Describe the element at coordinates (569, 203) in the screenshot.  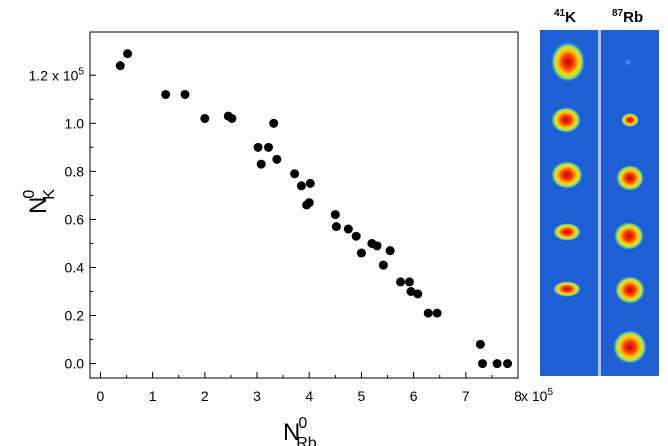
I see `k-image-panel` at that location.